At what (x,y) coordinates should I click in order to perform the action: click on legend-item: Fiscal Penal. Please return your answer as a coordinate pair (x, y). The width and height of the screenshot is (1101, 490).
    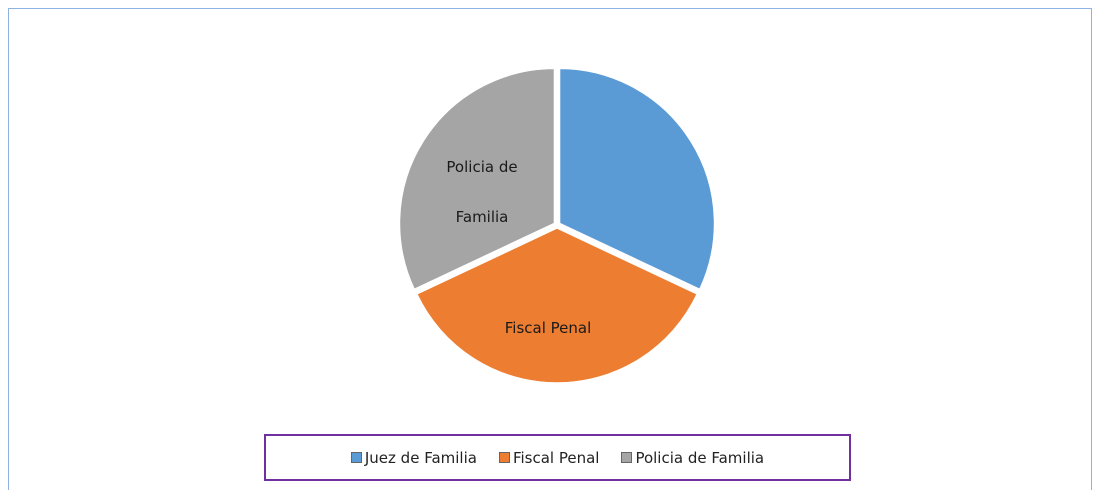
    Looking at the image, I should click on (549, 457).